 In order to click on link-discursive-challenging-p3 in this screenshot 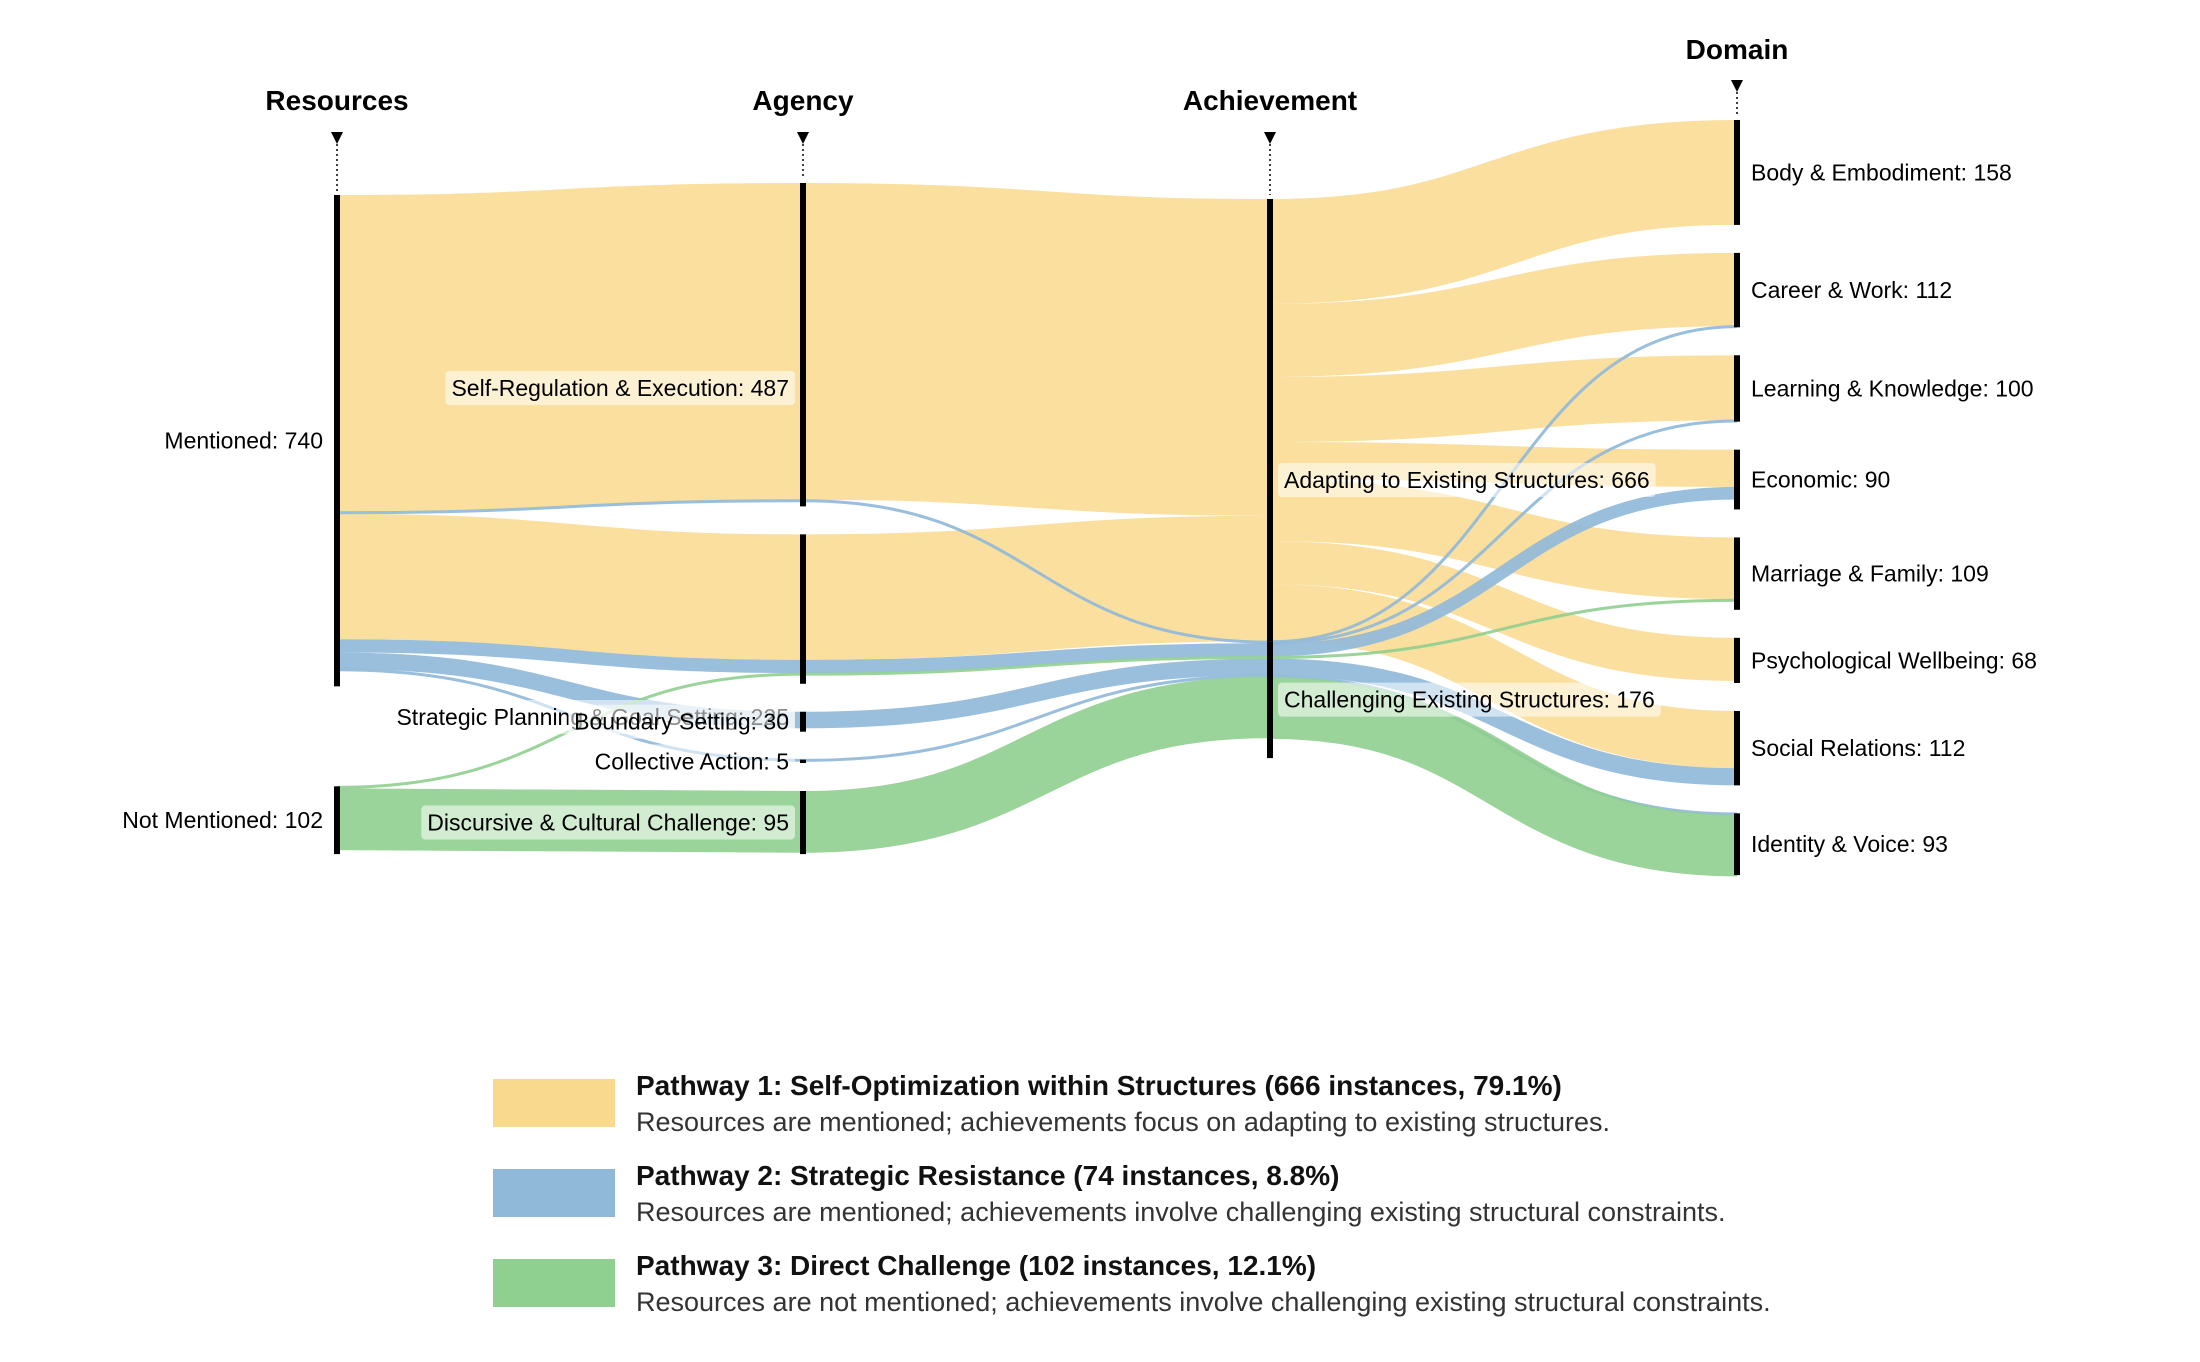, I will do `click(1036, 764)`.